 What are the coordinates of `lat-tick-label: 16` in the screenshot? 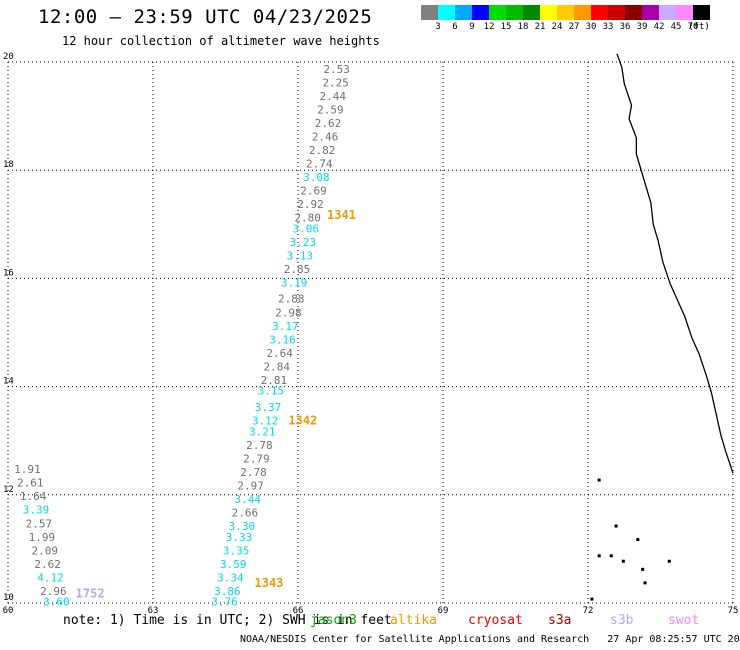 It's located at (8, 273).